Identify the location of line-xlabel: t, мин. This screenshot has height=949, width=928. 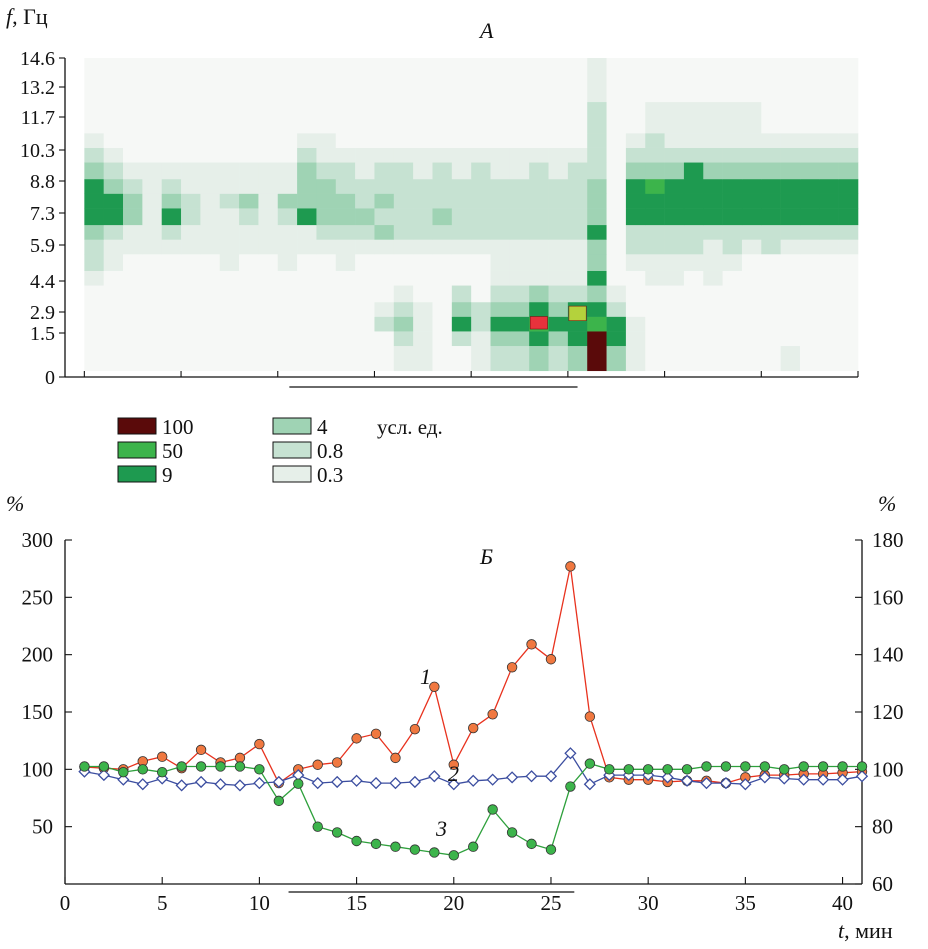
(865, 930).